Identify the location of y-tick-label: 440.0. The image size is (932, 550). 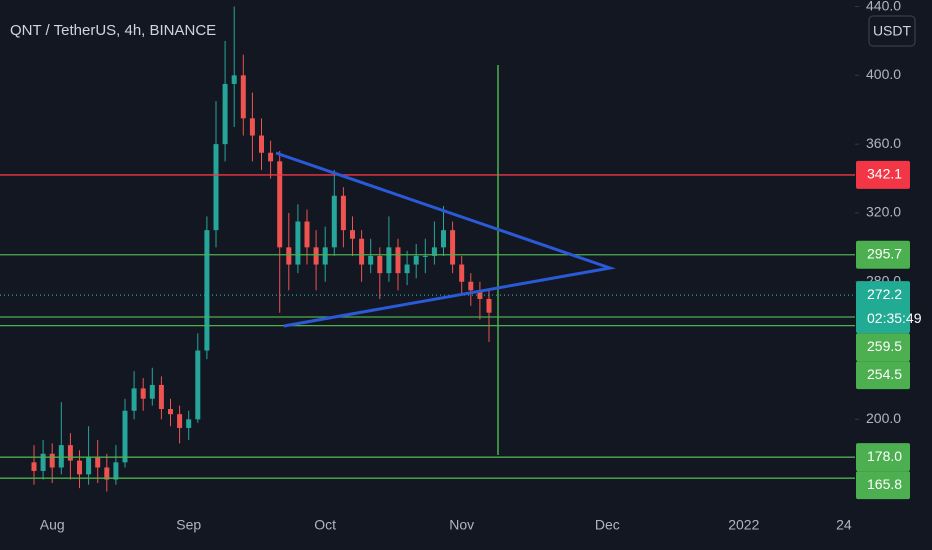
(883, 6).